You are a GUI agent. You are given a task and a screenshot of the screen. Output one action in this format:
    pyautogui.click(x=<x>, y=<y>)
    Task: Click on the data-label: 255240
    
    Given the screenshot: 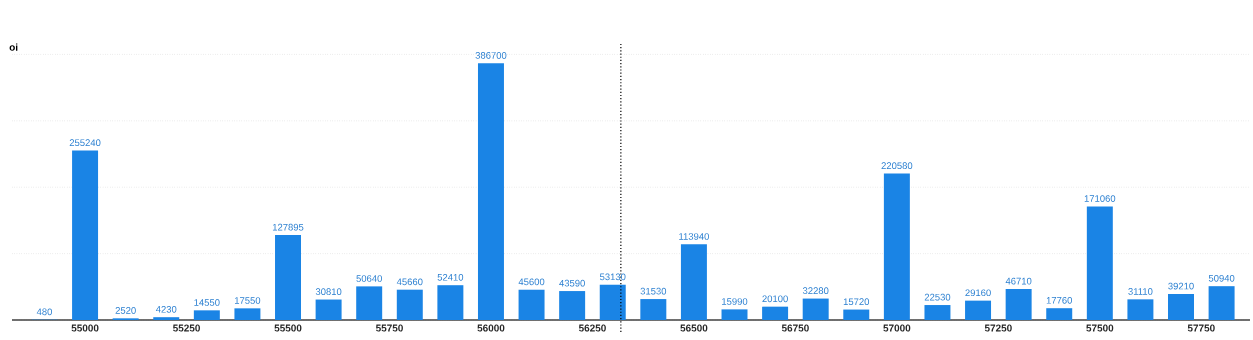 What is the action you would take?
    pyautogui.click(x=85, y=143)
    